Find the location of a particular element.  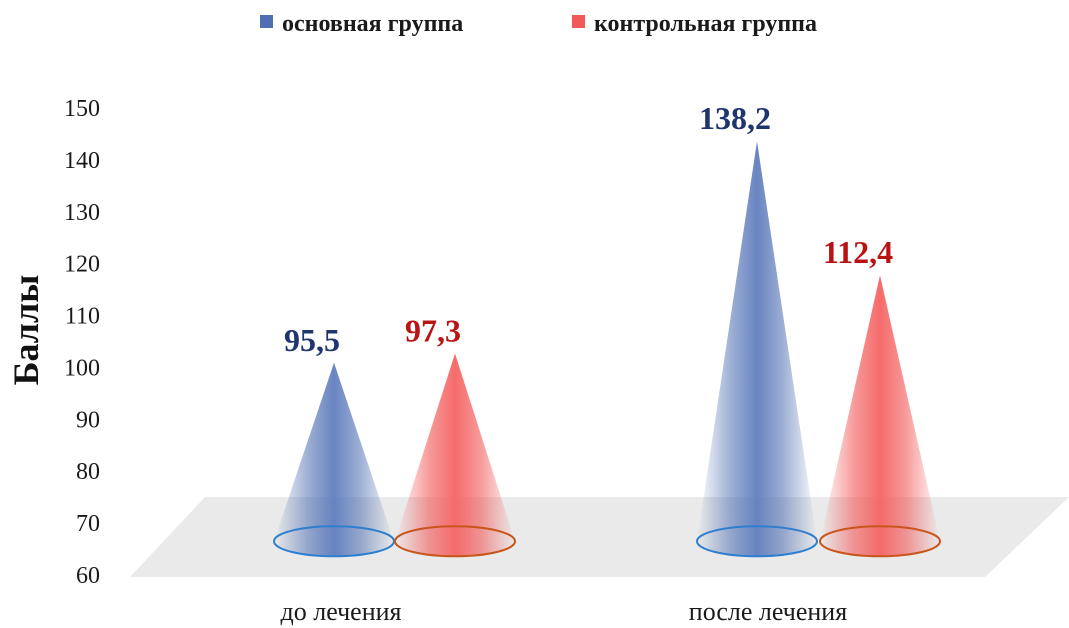

legend: основная группа контрольная группа is located at coordinates (538, 24).